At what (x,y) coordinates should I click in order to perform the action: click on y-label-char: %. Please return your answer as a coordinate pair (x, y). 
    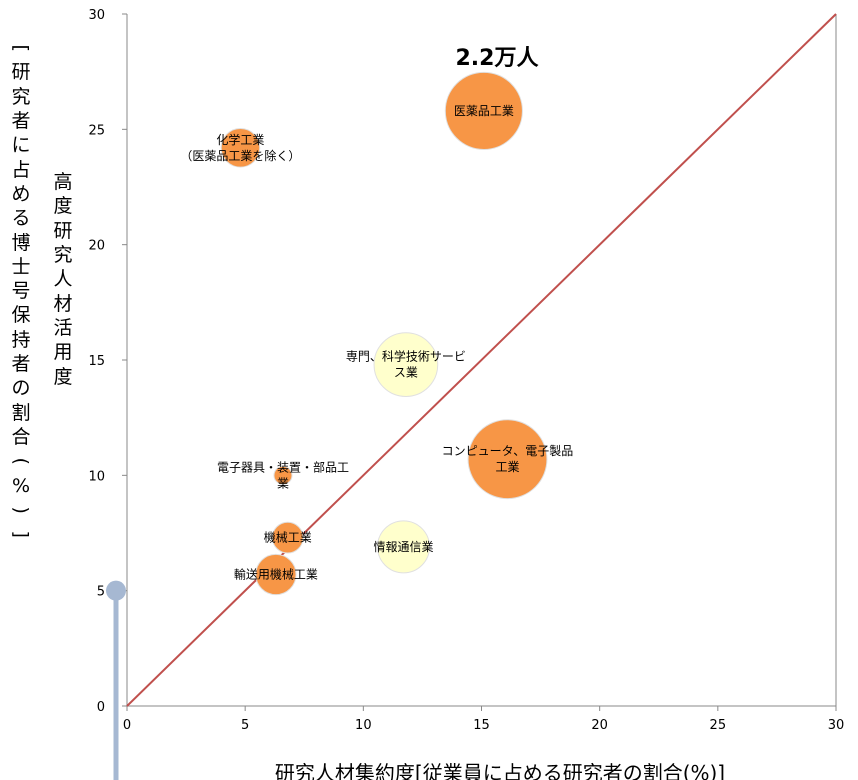
    Looking at the image, I should click on (21, 485).